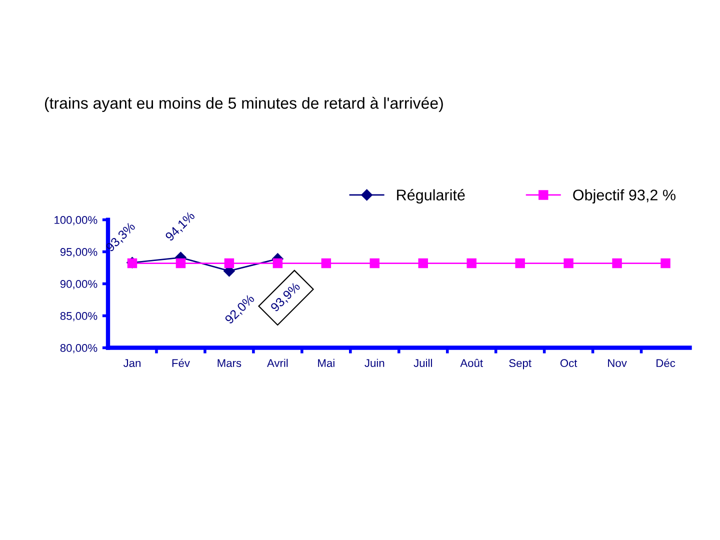 This screenshot has width=720, height=540. What do you see at coordinates (79, 317) in the screenshot?
I see `y-tick-label: 85,00%` at bounding box center [79, 317].